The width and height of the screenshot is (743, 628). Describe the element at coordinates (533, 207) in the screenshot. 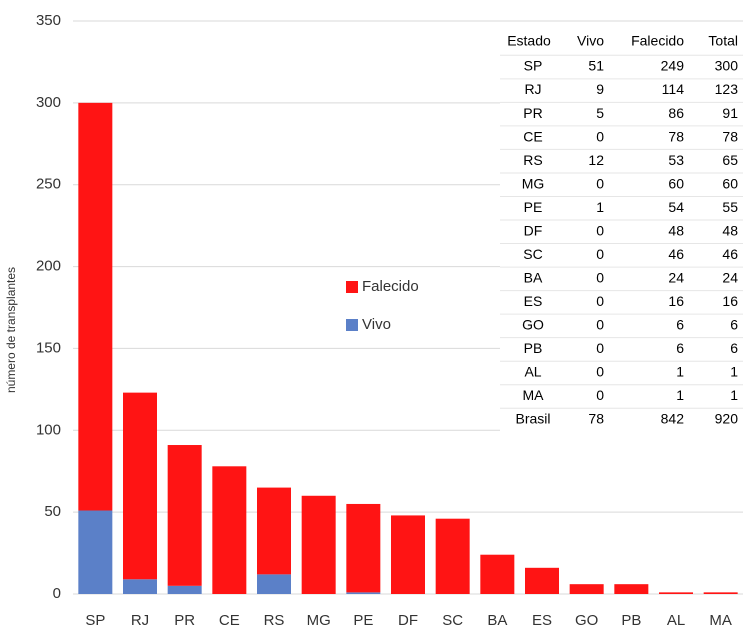

I see `table-cell: PE` at that location.